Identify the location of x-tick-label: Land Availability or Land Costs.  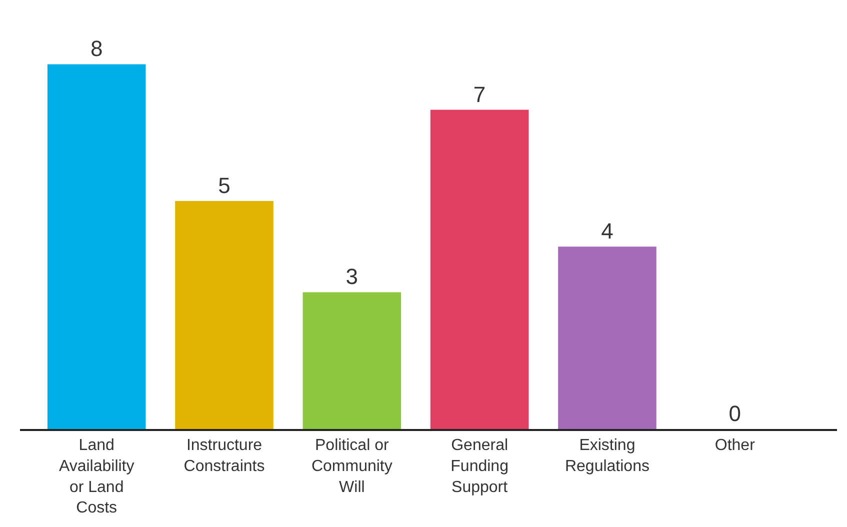
(96, 477).